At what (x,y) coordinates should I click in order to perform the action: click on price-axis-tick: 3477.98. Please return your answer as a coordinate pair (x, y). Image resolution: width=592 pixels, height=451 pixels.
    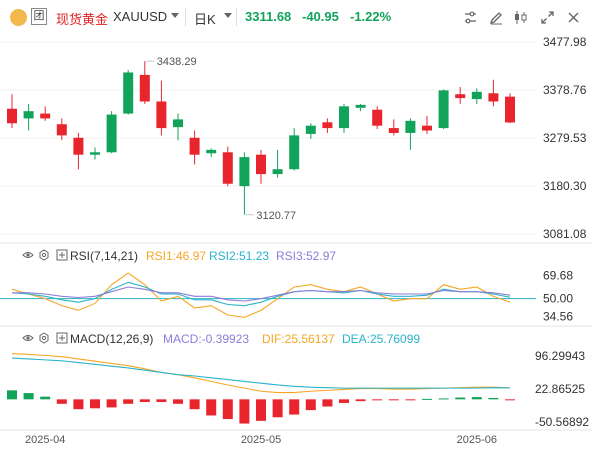
    Looking at the image, I should click on (565, 42).